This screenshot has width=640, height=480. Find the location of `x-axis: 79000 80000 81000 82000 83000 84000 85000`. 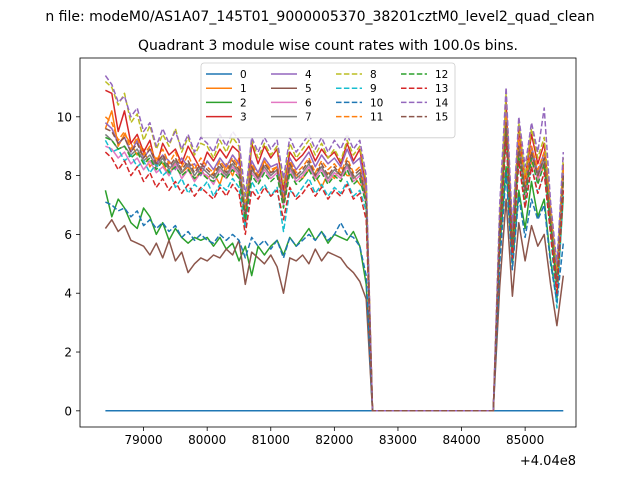

x-axis: 79000 80000 81000 82000 83000 84000 85000 is located at coordinates (334, 437).